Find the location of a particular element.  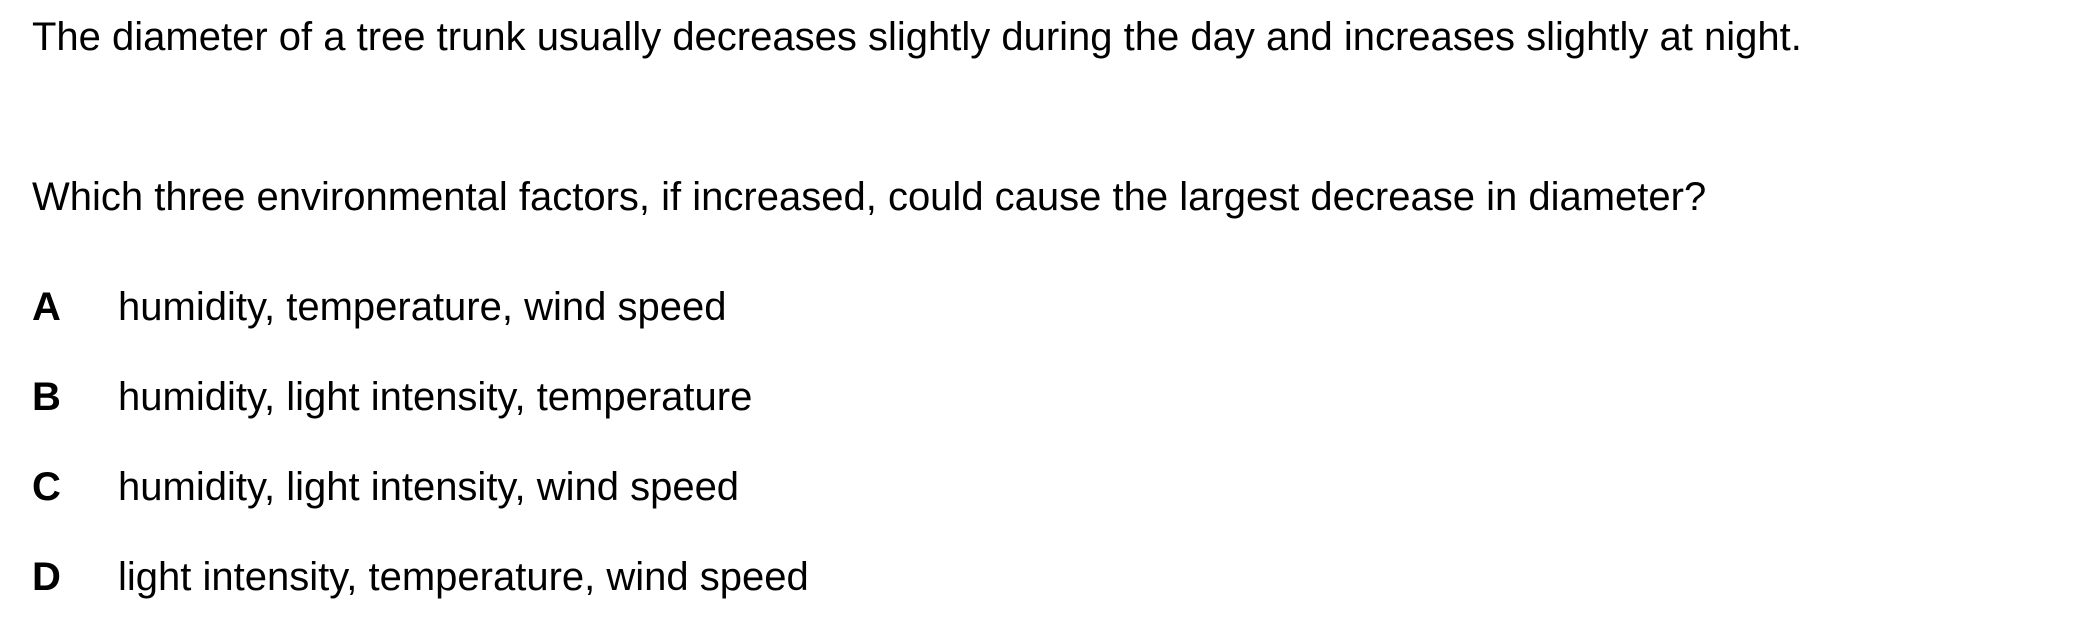

option-text: humidity, temperature, wind speed is located at coordinates (422, 307).